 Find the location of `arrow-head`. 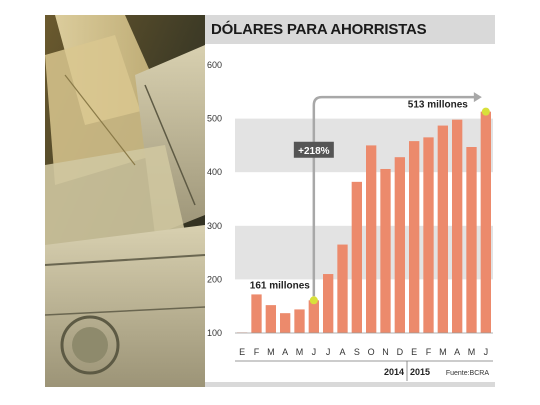

arrow-head is located at coordinates (477, 97).